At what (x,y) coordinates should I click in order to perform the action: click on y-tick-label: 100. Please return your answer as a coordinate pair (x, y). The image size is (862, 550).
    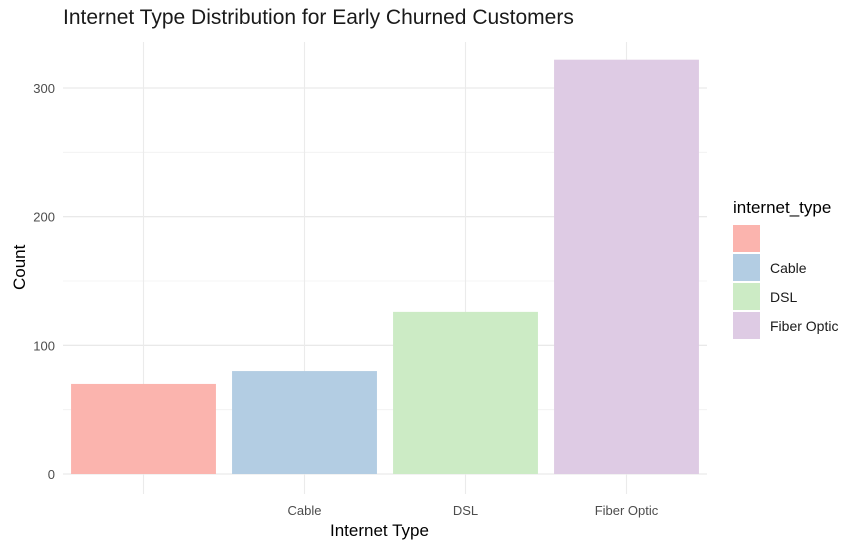
    Looking at the image, I should click on (44, 345).